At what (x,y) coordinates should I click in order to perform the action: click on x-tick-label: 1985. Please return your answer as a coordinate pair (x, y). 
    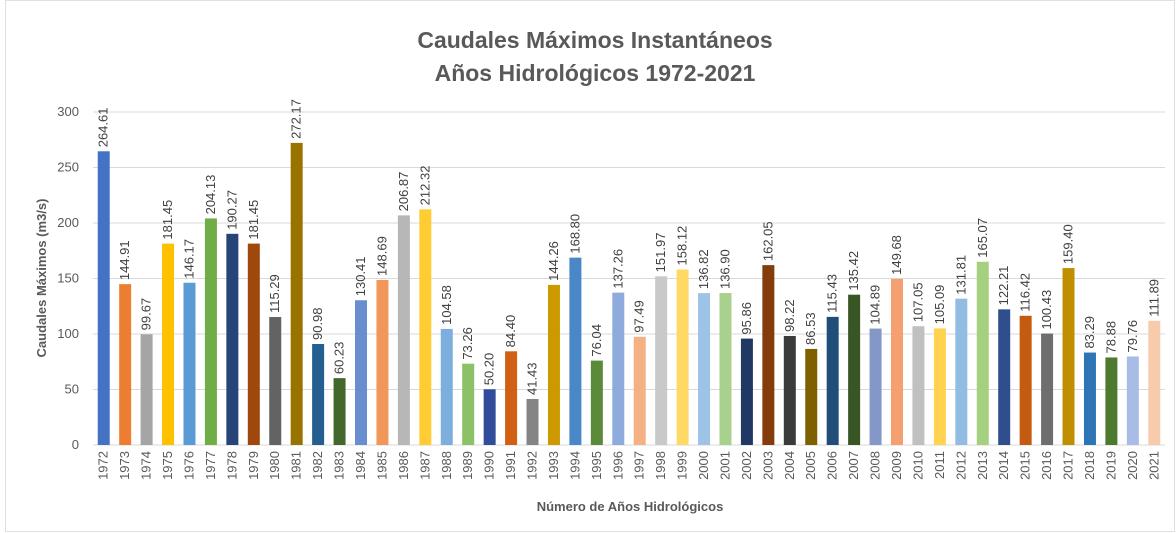
    Looking at the image, I should click on (381, 465).